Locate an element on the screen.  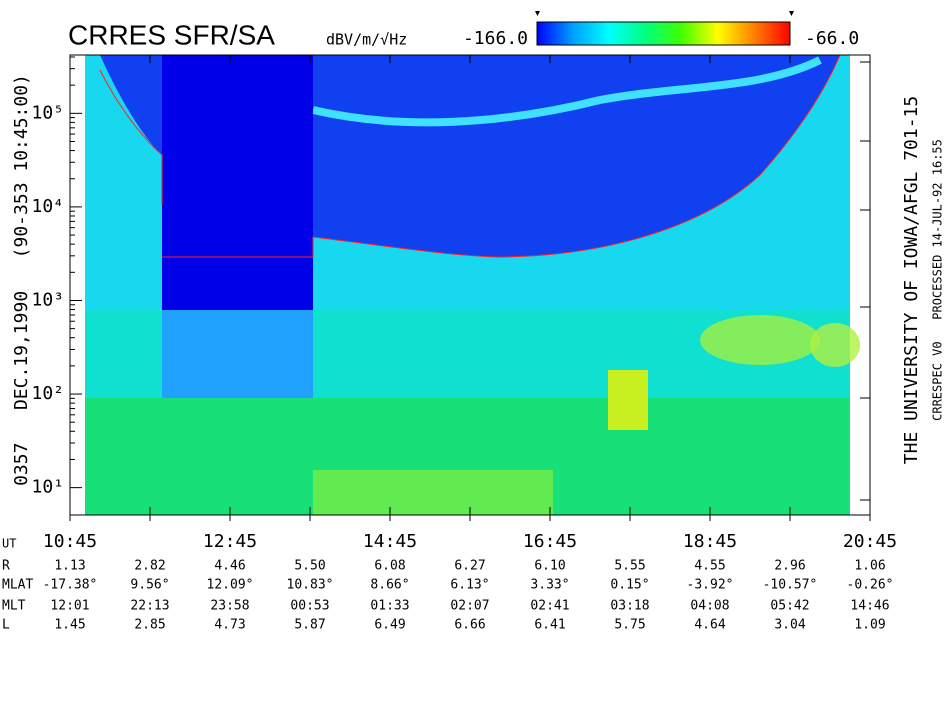
ephemeris-value: 8.66° is located at coordinates (389, 585).